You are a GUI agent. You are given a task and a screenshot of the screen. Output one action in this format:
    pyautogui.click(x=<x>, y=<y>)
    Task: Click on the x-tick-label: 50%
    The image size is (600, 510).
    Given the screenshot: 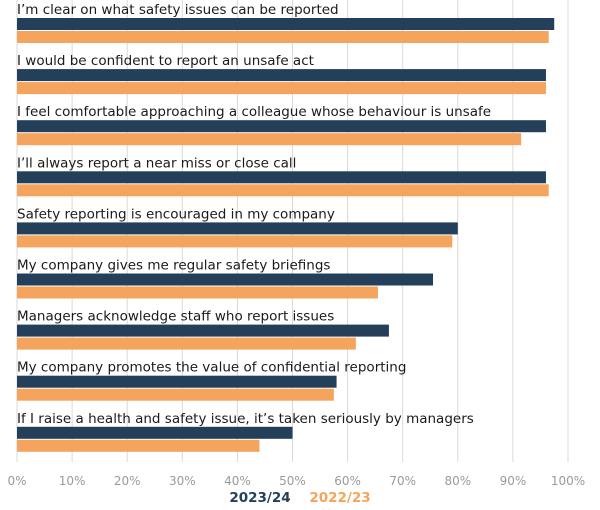 What is the action you would take?
    pyautogui.click(x=292, y=481)
    